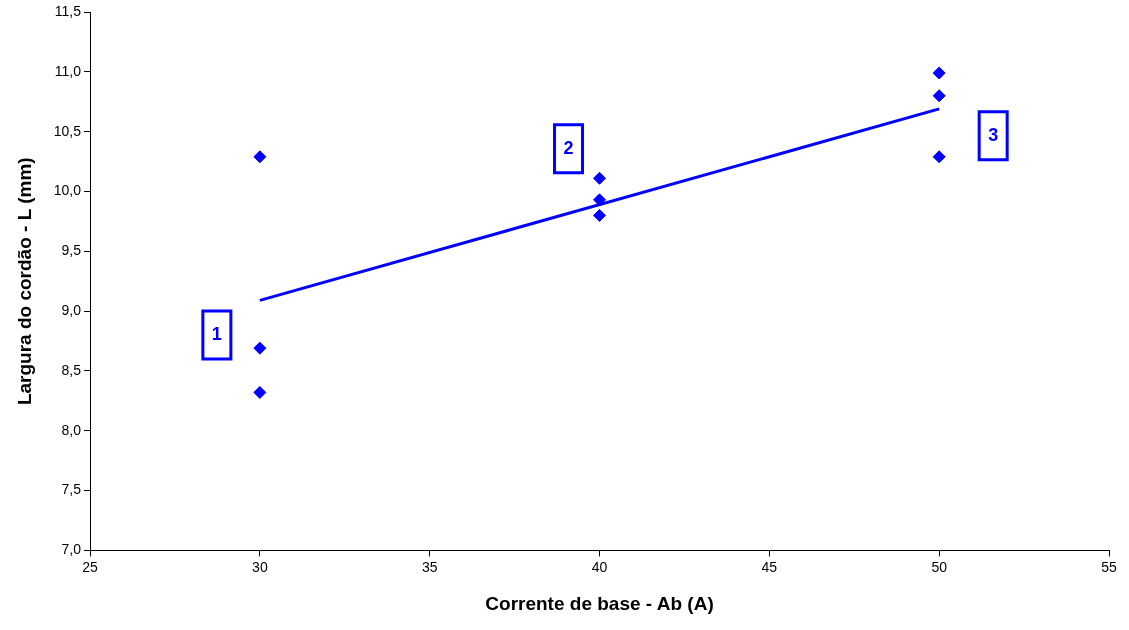 This screenshot has width=1129, height=630. Describe the element at coordinates (67, 130) in the screenshot. I see `y-tick-label: 10,5` at that location.